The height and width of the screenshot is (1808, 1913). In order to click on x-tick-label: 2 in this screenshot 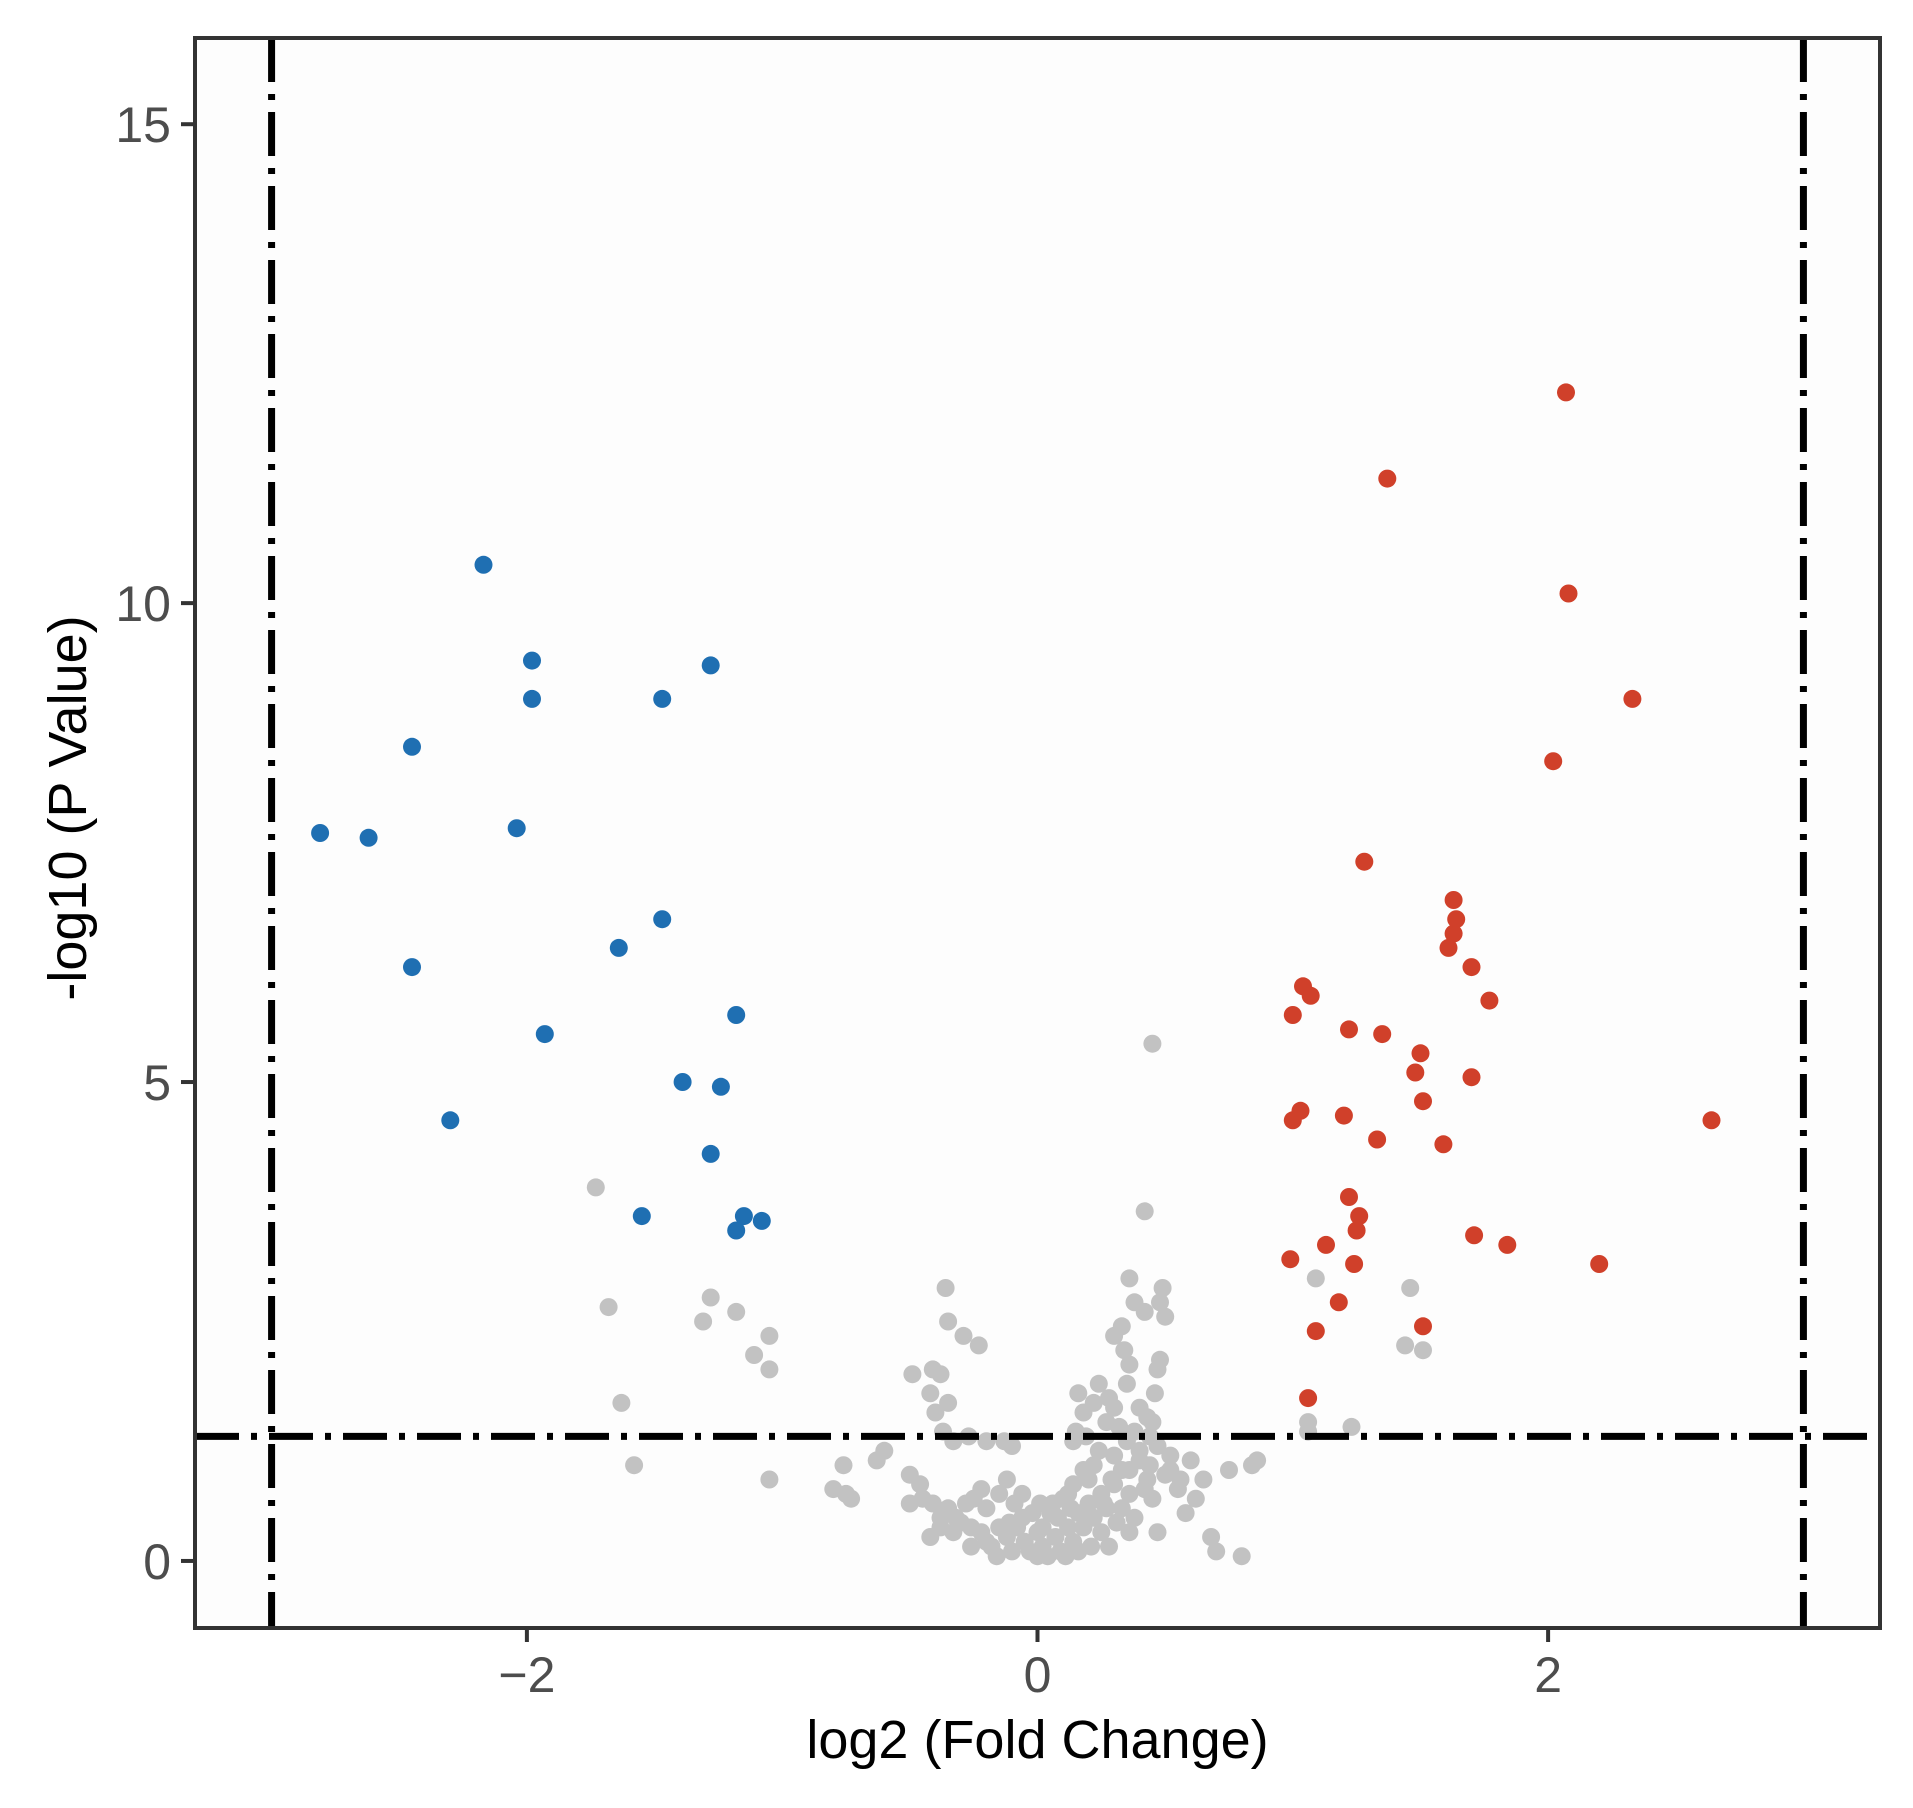, I will do `click(1548, 1675)`.